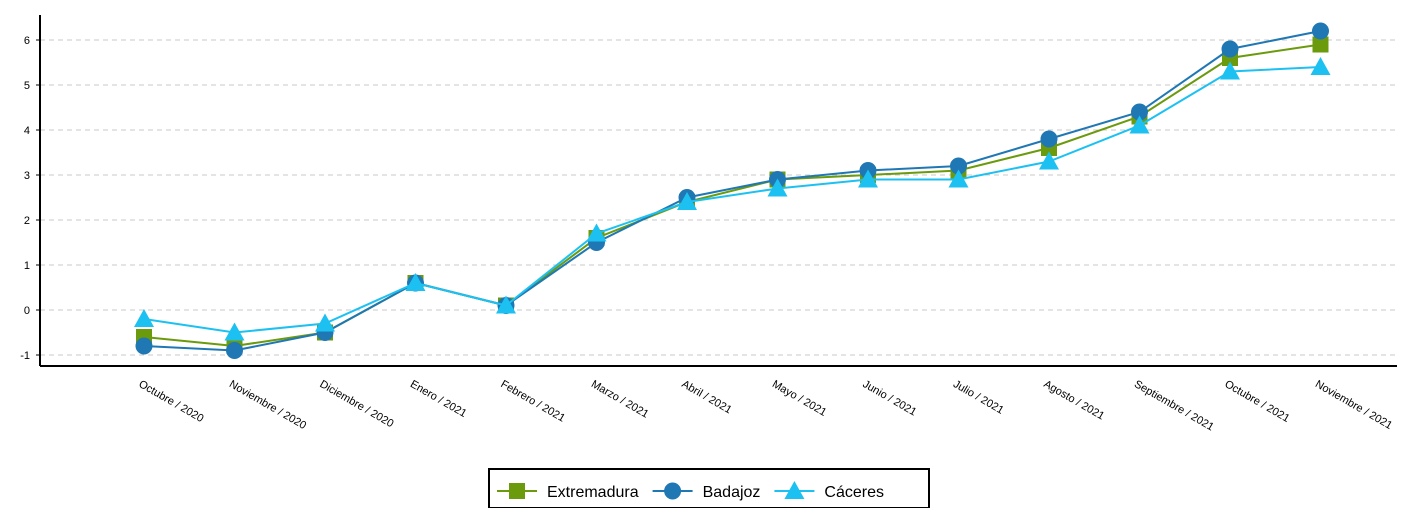  What do you see at coordinates (707, 397) in the screenshot?
I see `x-tick-label: Abril / 2021` at bounding box center [707, 397].